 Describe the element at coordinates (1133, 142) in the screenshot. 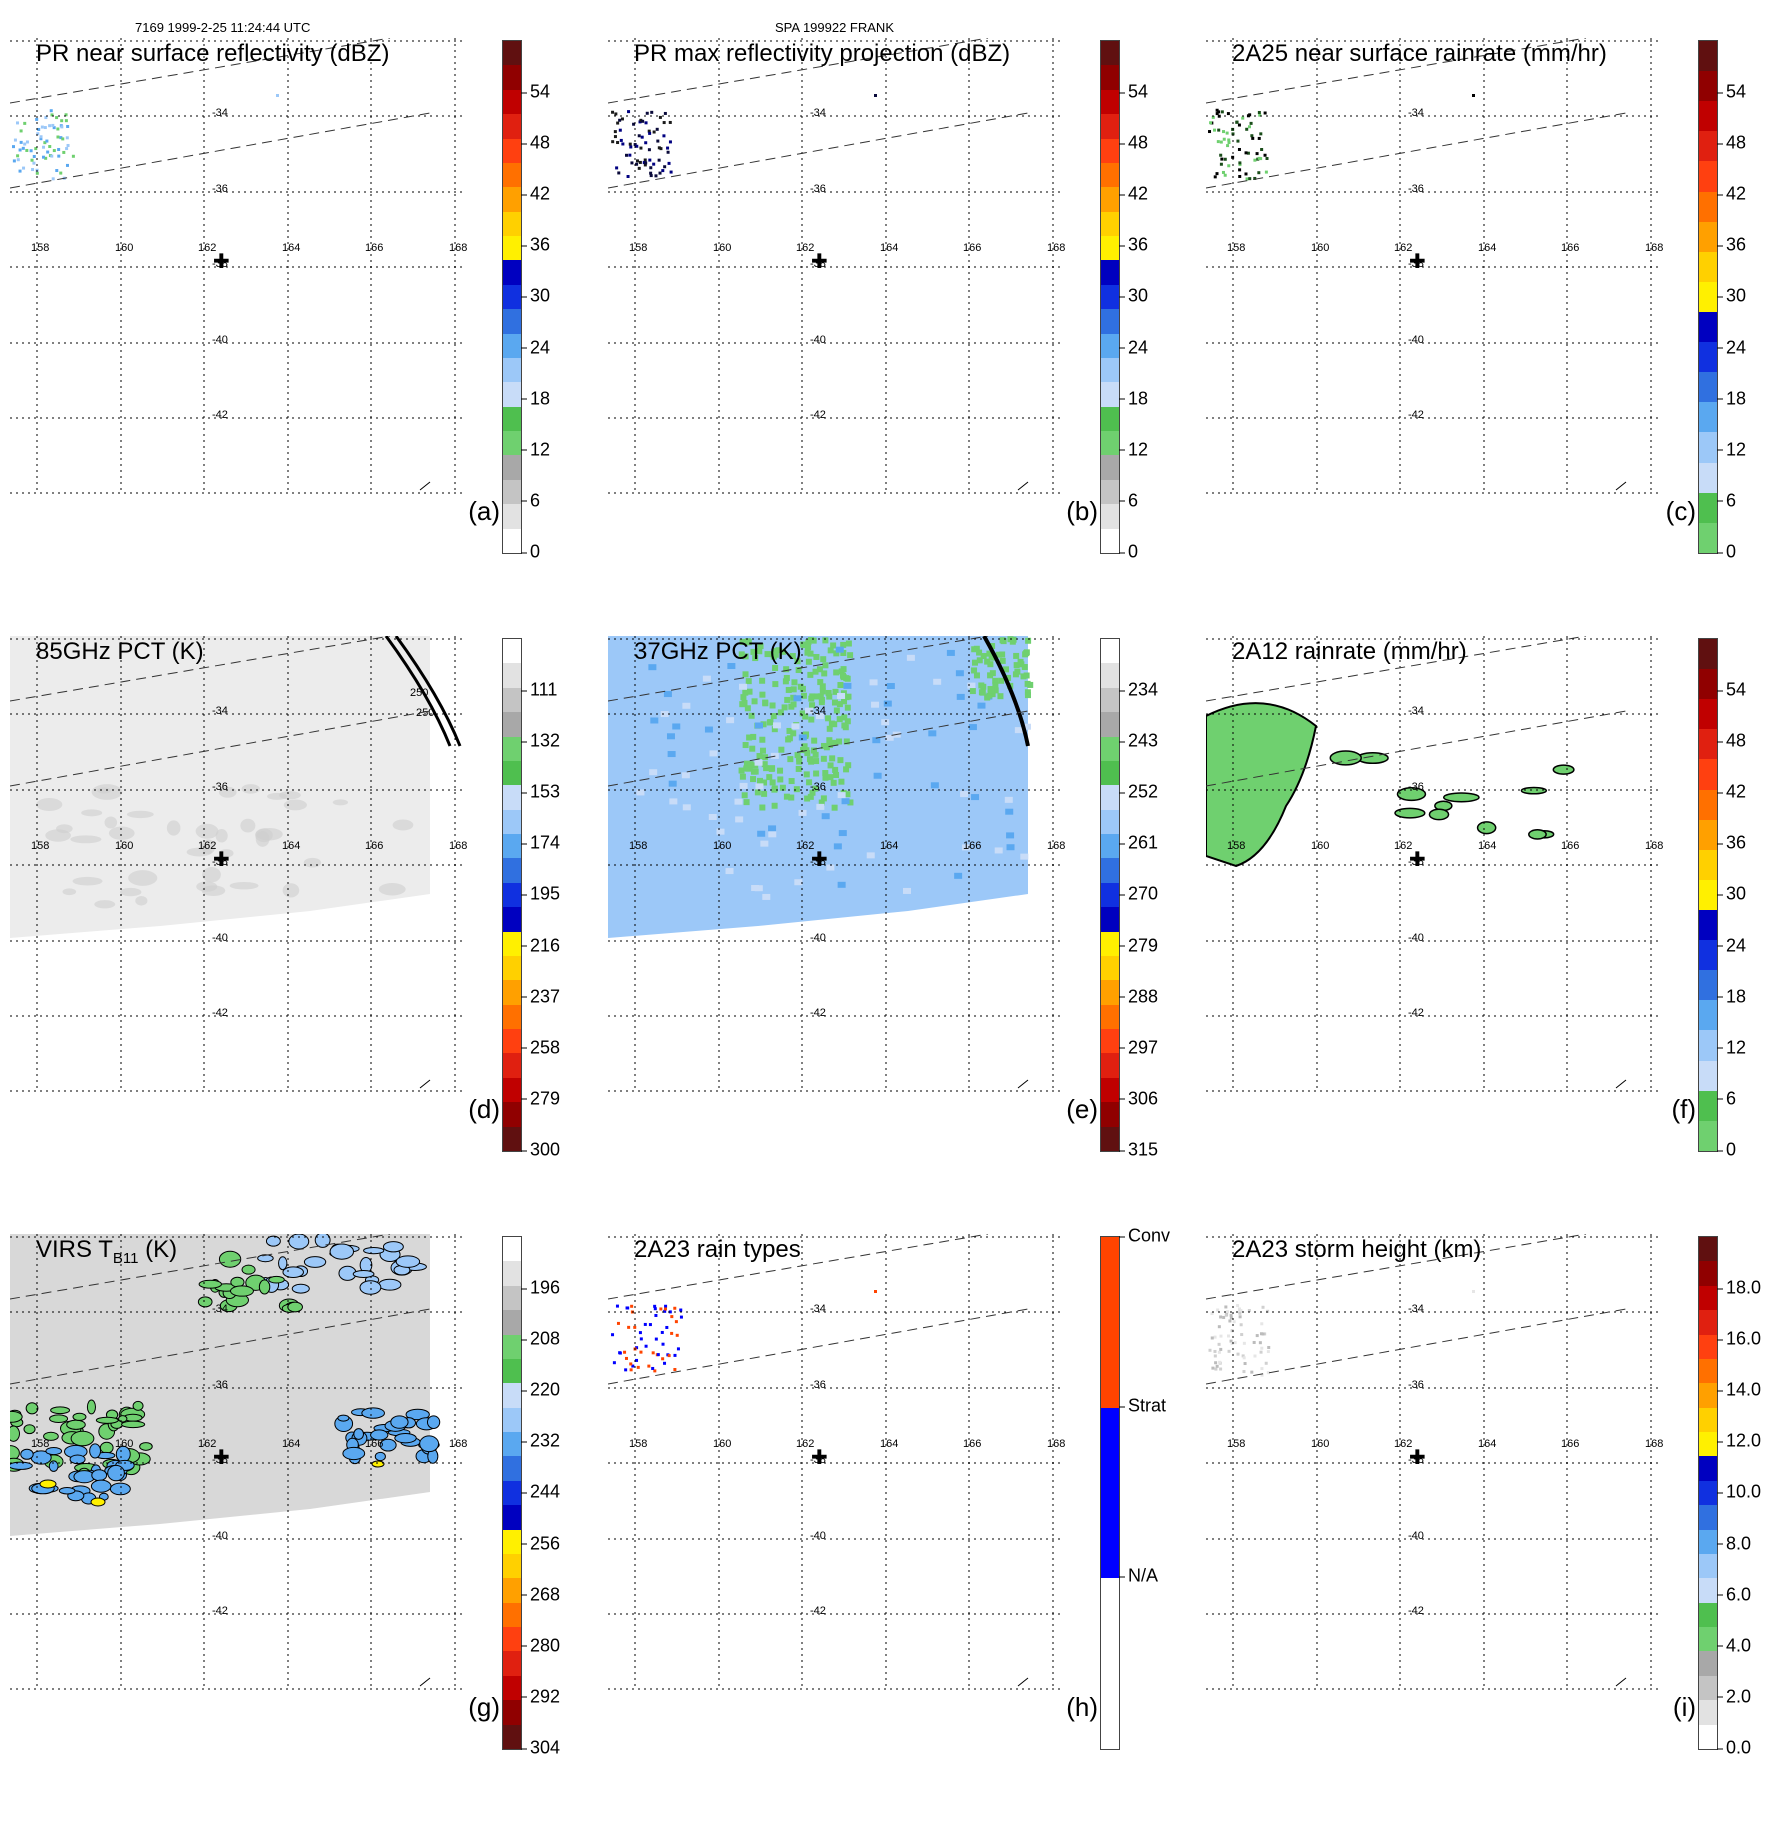

I see `colorbar-tick: 48` at that location.